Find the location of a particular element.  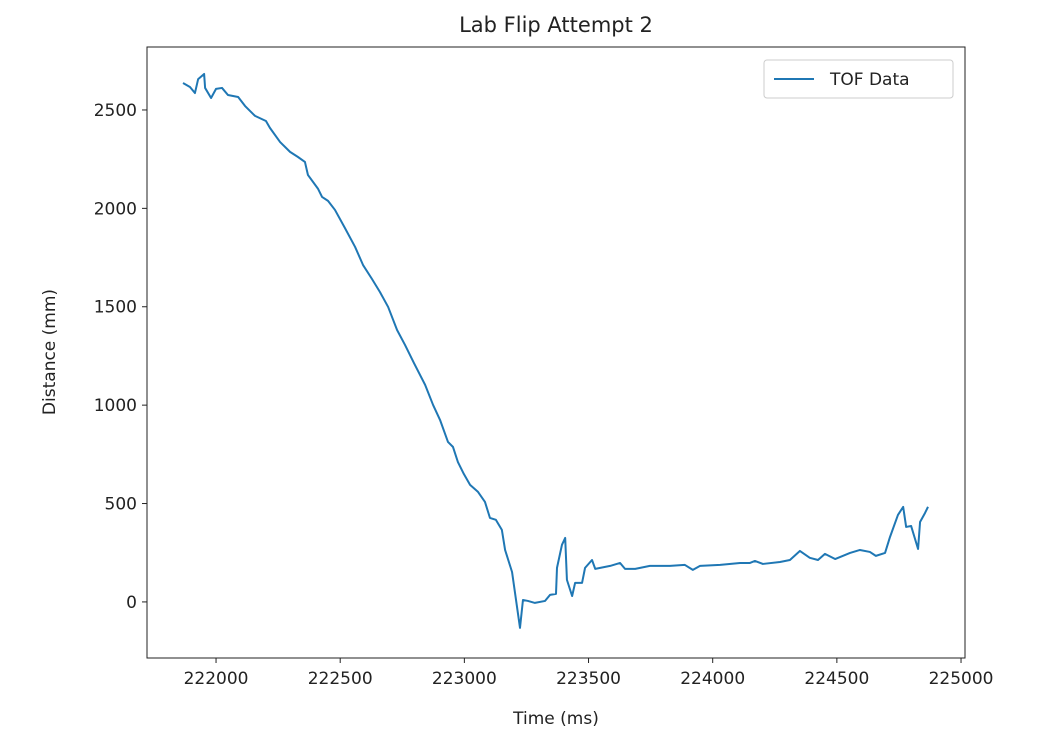

legend-box is located at coordinates (858, 79).